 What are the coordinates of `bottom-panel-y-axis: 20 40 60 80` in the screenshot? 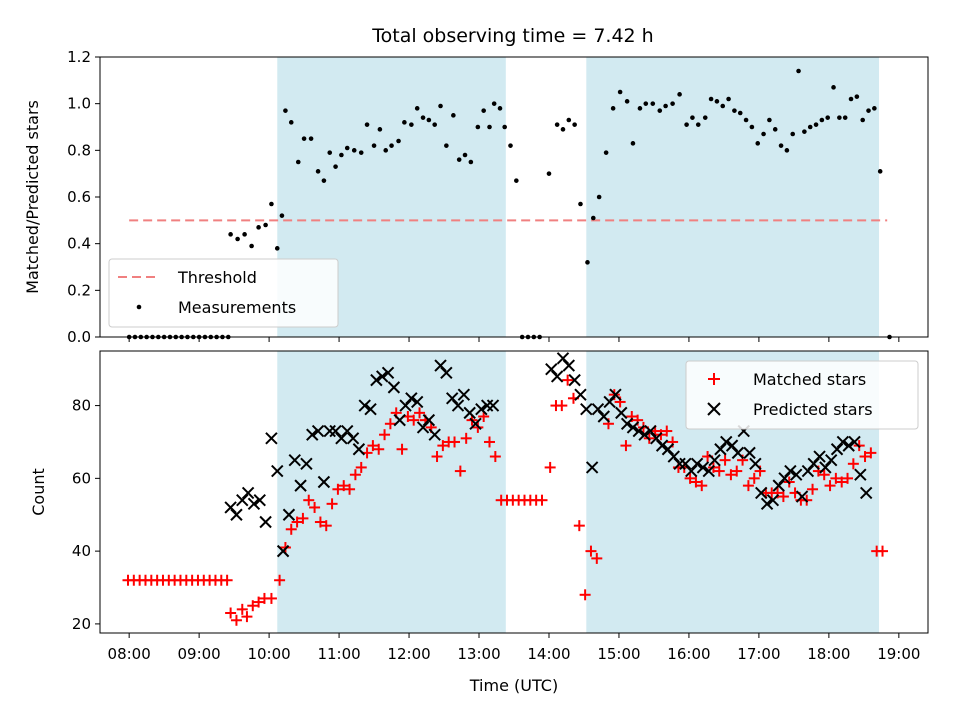 It's located at (86, 515).